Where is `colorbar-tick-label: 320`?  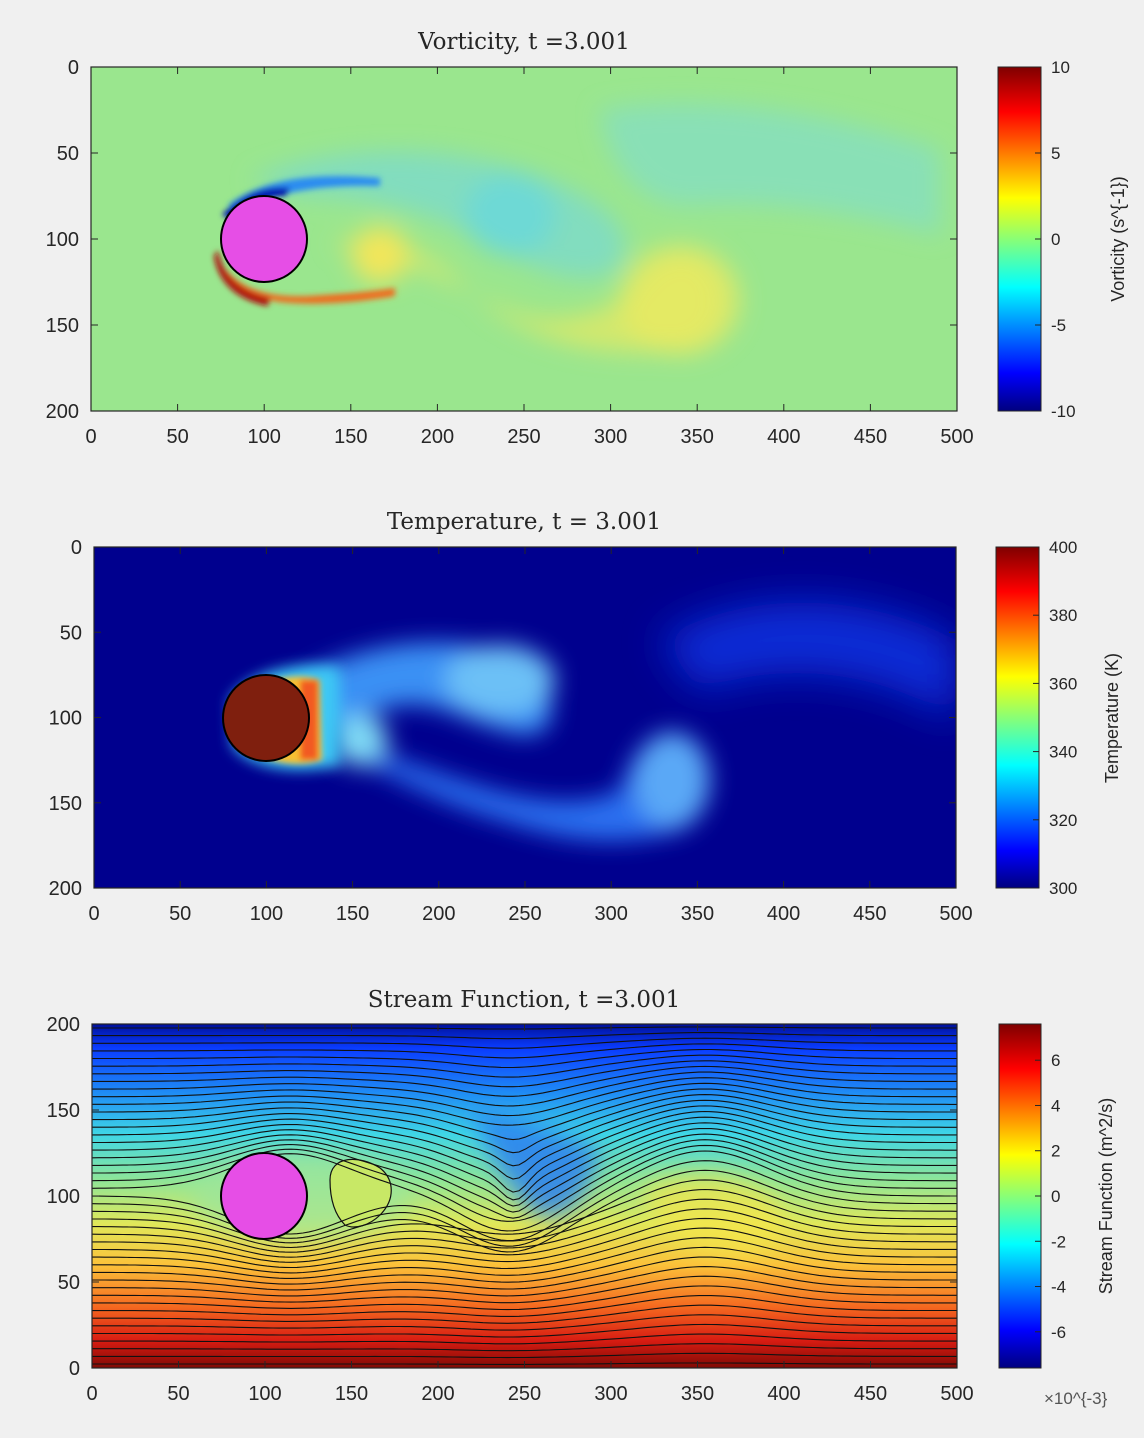
colorbar-tick-label: 320 is located at coordinates (1063, 820).